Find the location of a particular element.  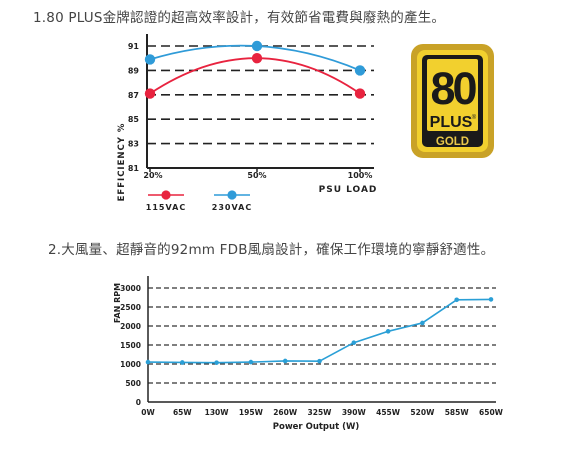

legend-label: 230VAC is located at coordinates (232, 207).